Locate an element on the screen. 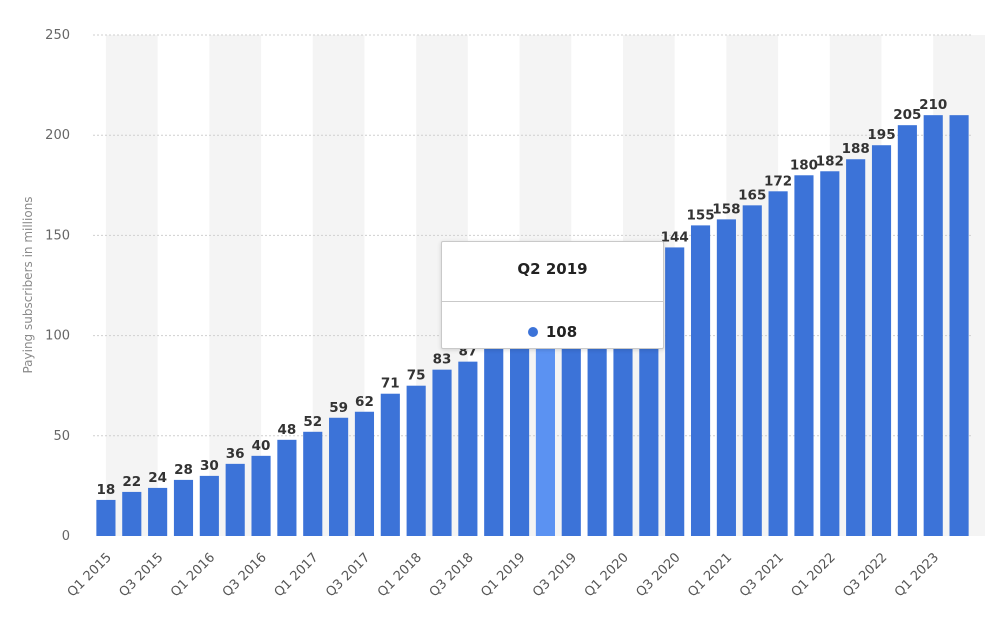  x-tick-label: Q1 2018 is located at coordinates (400, 575).